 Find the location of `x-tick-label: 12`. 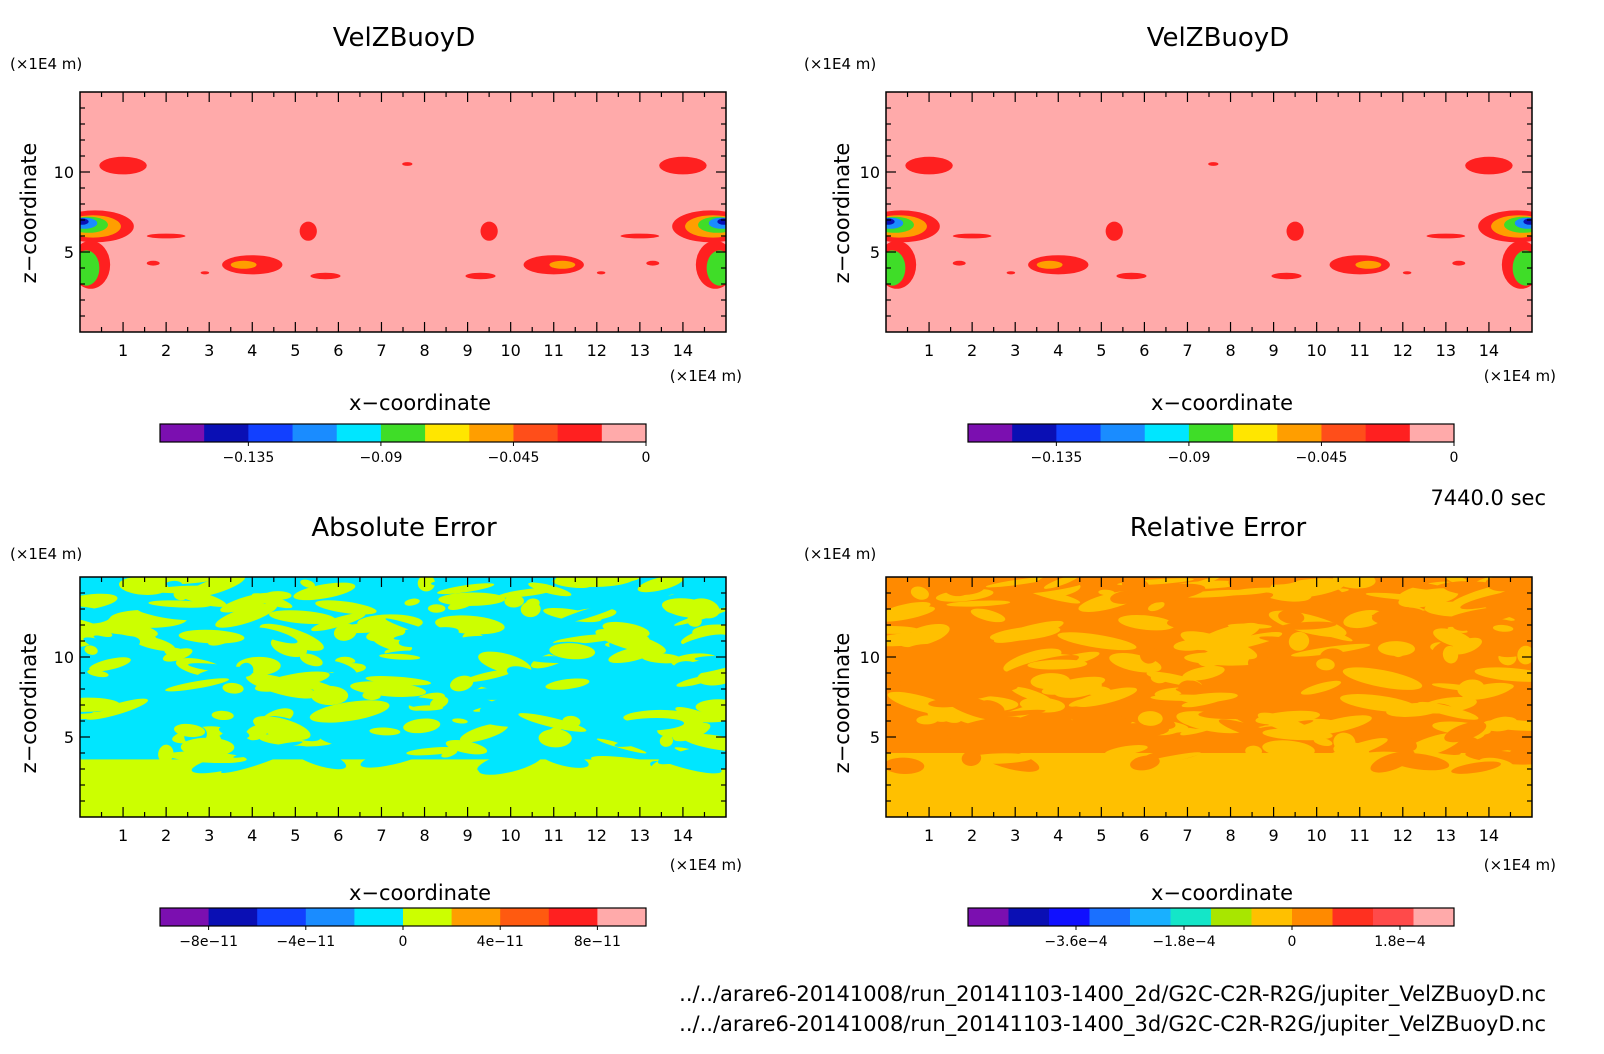

x-tick-label: 12 is located at coordinates (1403, 350).